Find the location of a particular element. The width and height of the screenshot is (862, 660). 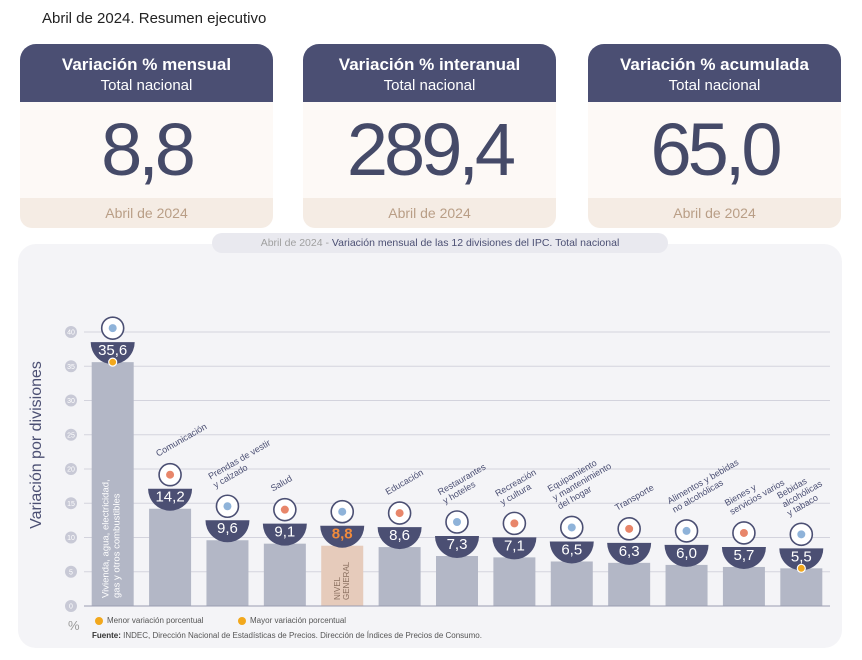

category-label: Educación is located at coordinates (404, 482).